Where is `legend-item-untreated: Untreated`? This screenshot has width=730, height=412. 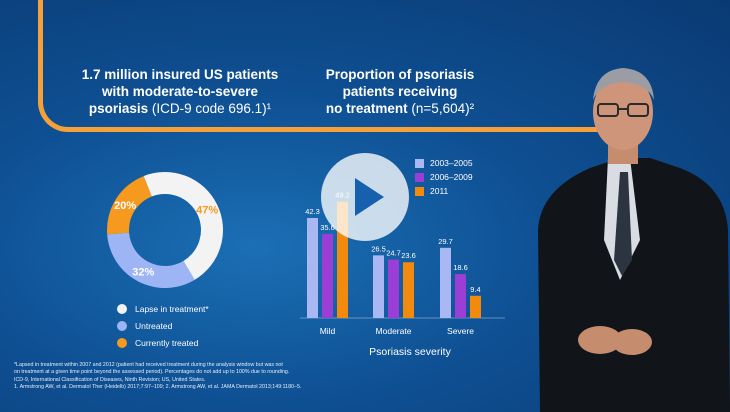 legend-item-untreated: Untreated is located at coordinates (163, 325).